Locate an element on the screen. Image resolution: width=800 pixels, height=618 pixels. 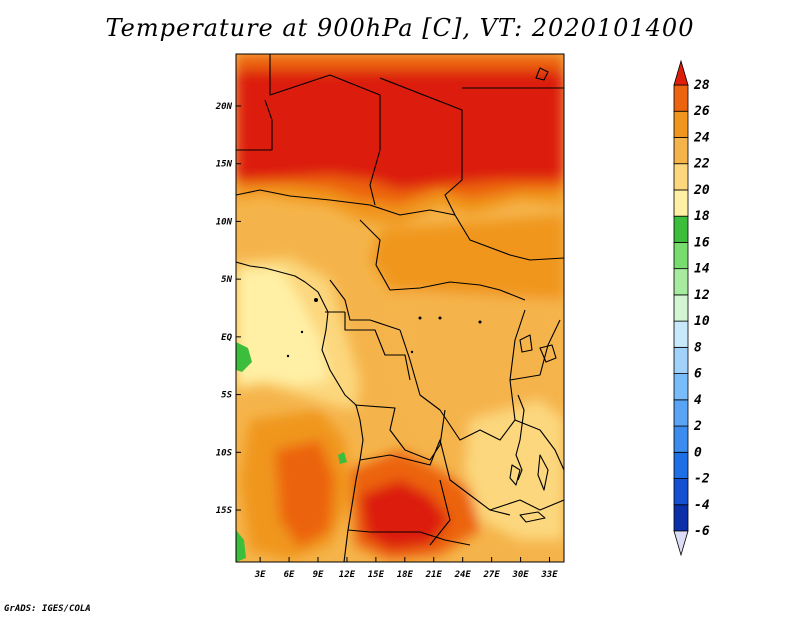
lon-tick-label: 27E is located at coordinates (492, 575).